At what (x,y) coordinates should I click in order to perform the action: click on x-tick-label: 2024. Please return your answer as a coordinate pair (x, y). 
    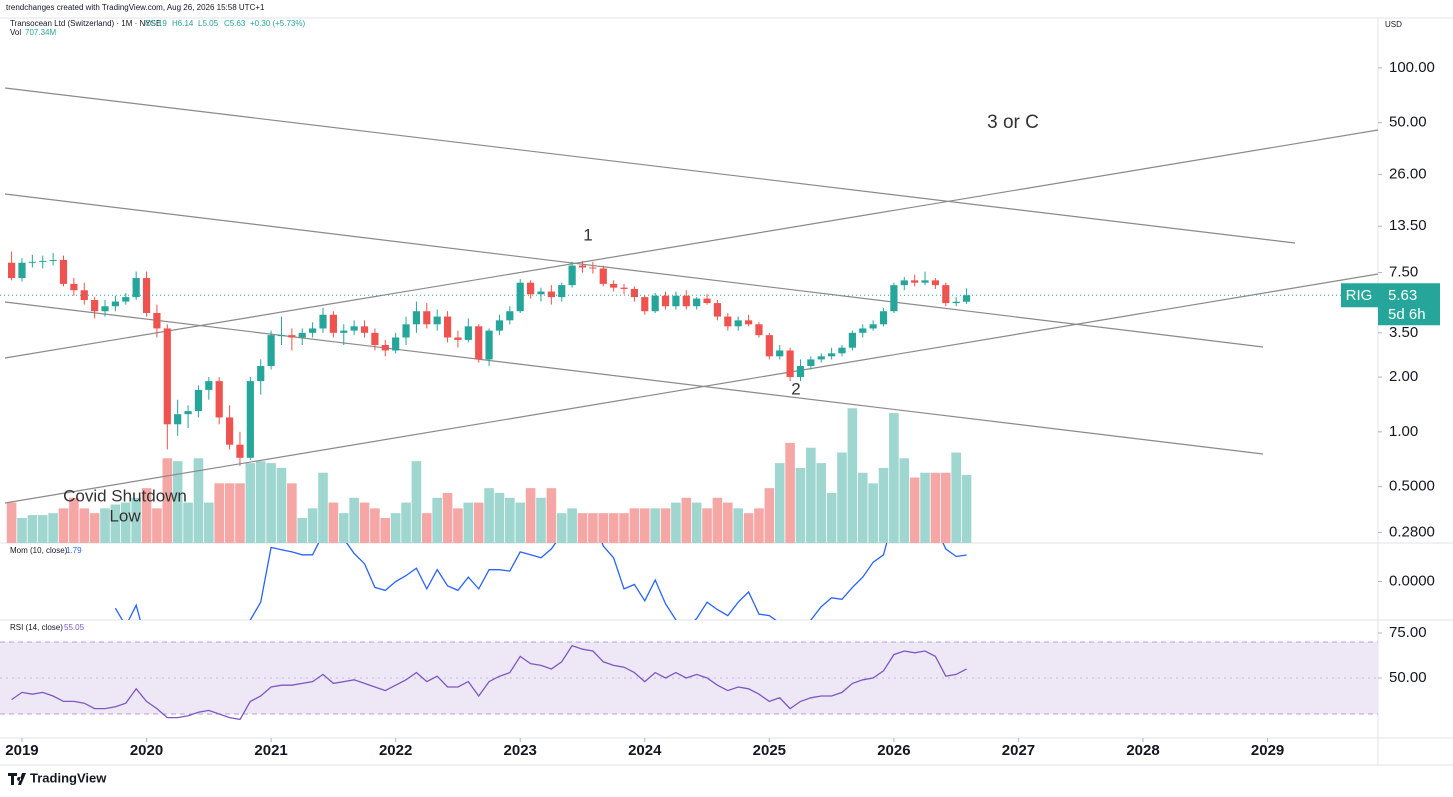
    Looking at the image, I should click on (645, 750).